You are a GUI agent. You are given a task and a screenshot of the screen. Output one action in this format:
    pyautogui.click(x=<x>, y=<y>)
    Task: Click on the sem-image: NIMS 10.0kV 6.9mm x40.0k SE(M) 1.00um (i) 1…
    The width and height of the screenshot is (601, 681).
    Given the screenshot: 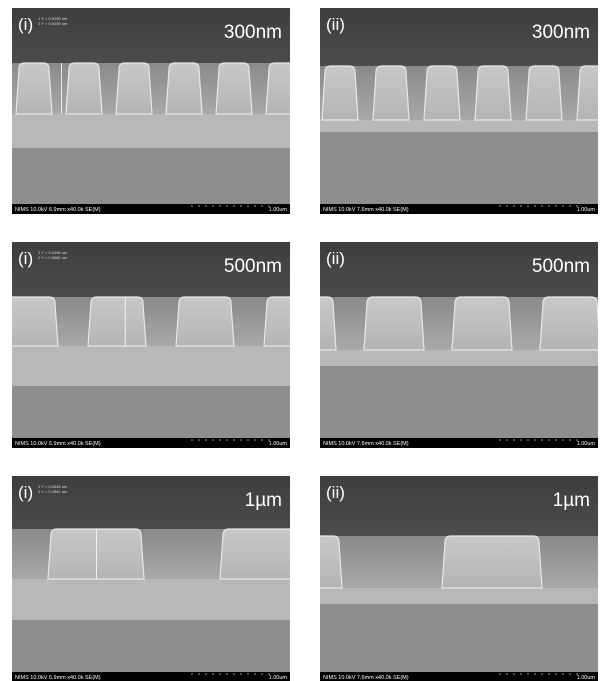 What is the action you would take?
    pyautogui.click(x=151, y=578)
    